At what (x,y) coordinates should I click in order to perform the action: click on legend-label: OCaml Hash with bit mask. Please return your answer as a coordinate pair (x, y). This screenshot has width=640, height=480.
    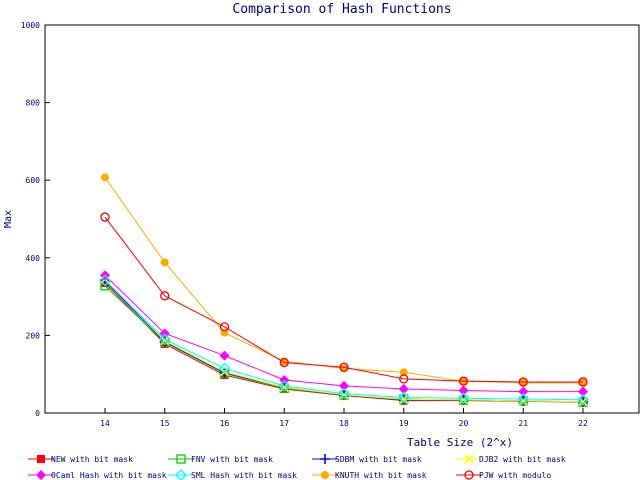
    Looking at the image, I should click on (109, 475).